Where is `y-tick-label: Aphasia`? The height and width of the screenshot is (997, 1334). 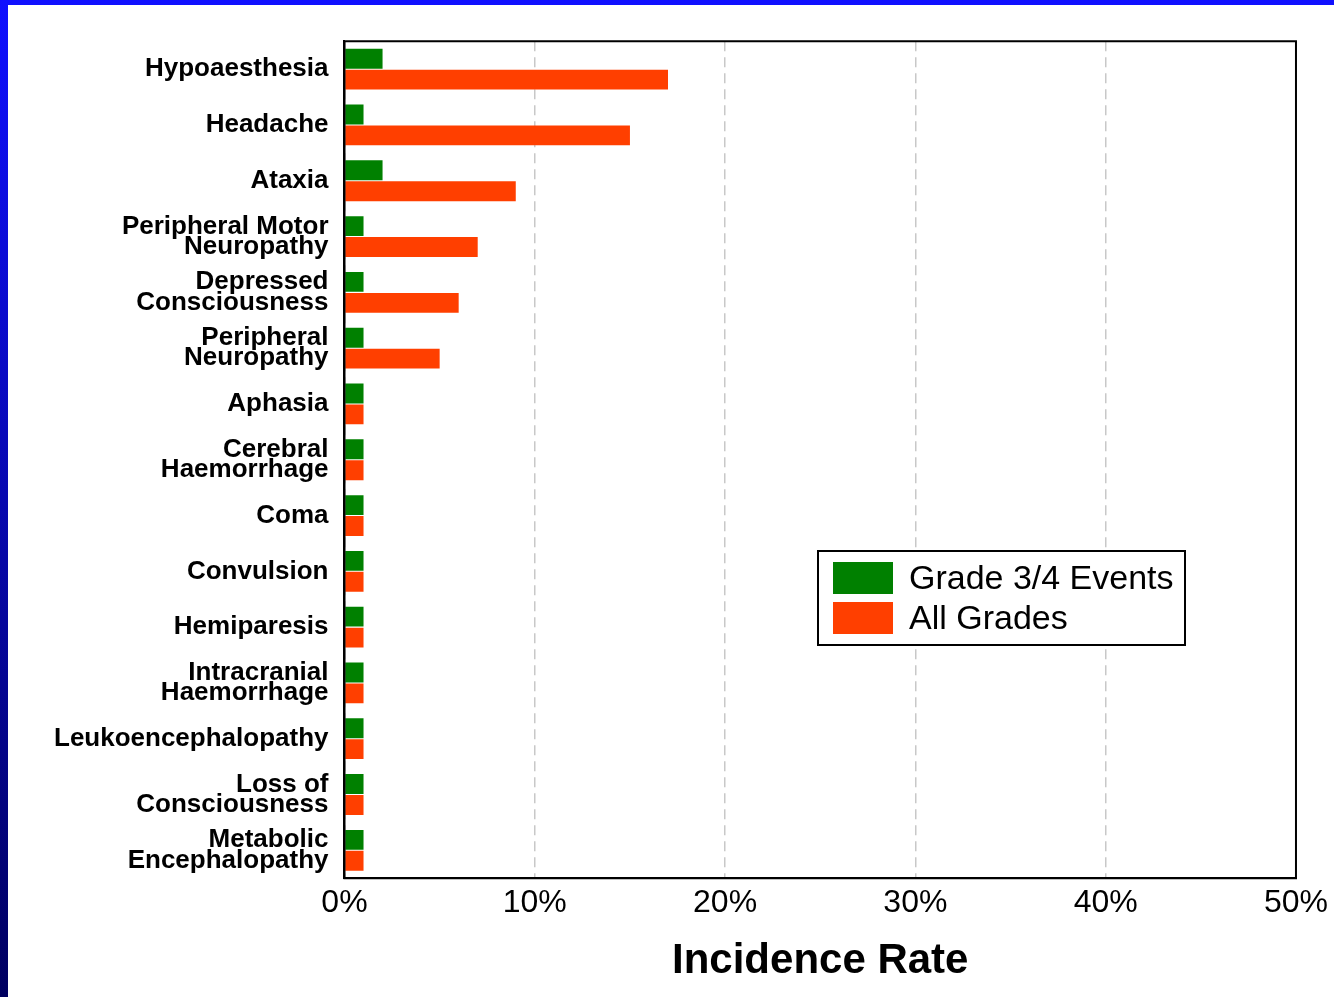
y-tick-label: Aphasia is located at coordinates (278, 402).